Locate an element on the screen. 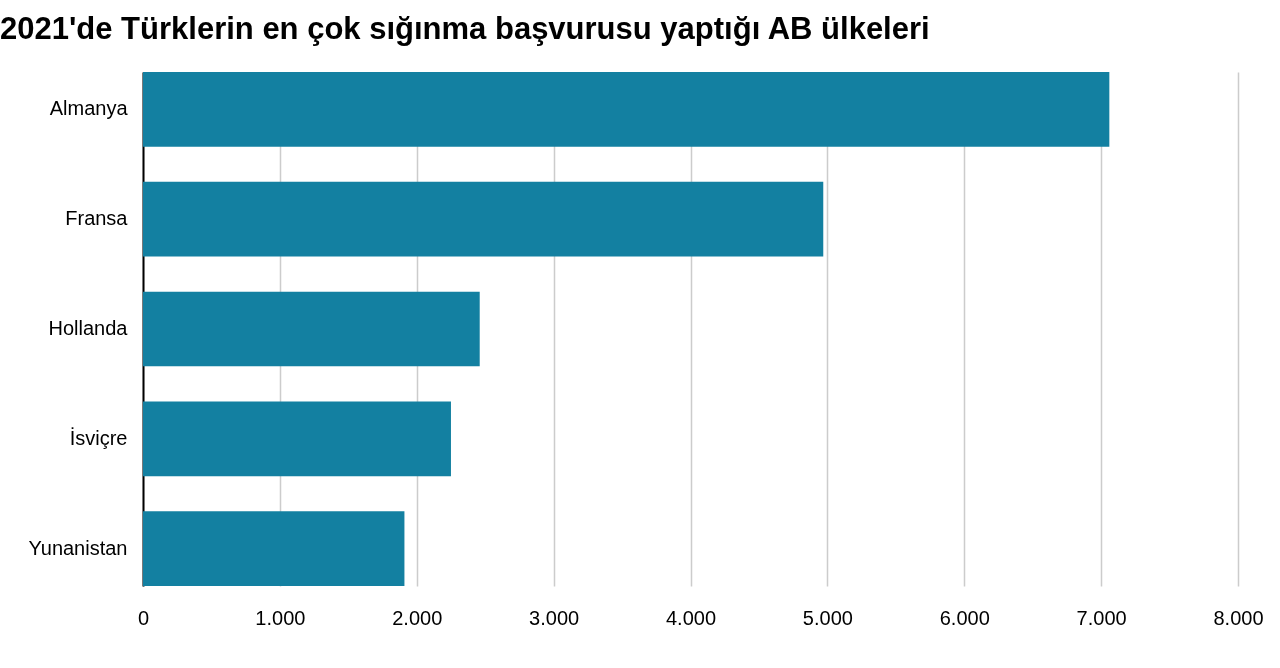  y-tick-label: Yunanistan is located at coordinates (78, 547).